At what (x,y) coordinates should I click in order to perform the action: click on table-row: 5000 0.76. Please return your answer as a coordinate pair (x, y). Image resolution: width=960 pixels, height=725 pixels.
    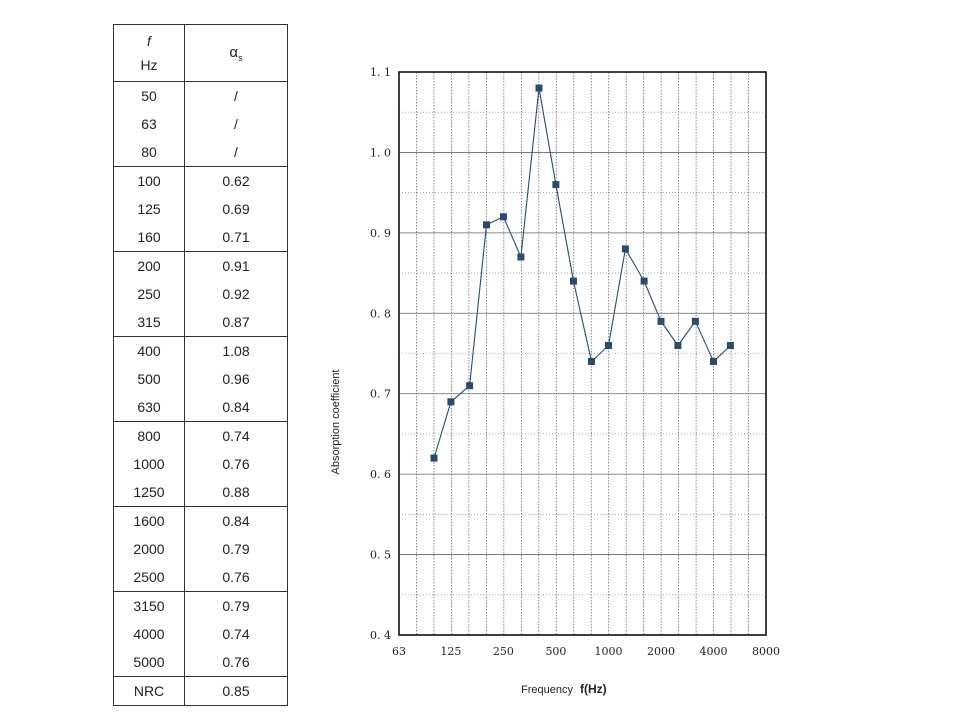
    Looking at the image, I should click on (200, 662).